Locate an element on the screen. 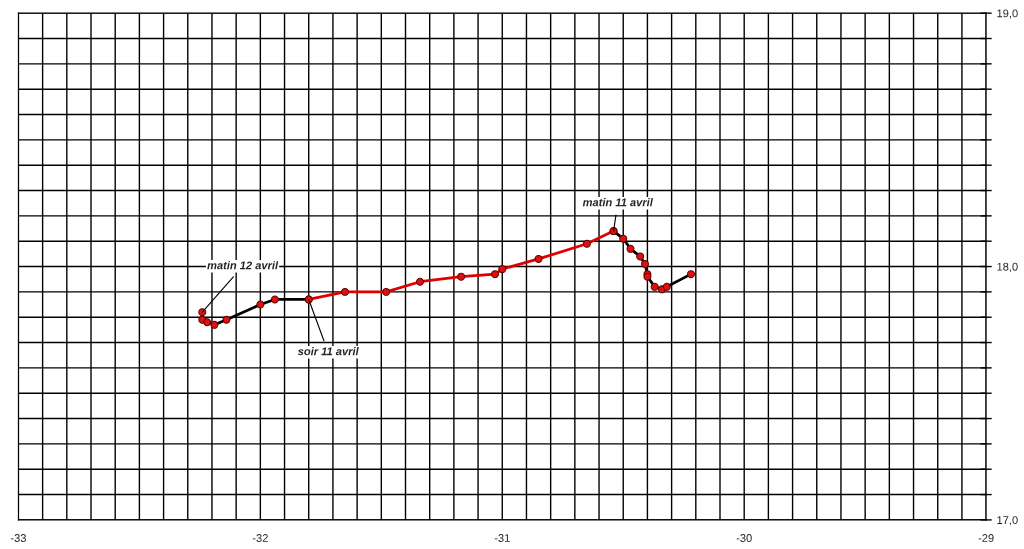 This screenshot has width=1024, height=549. x-tick-label: -30 is located at coordinates (744, 538).